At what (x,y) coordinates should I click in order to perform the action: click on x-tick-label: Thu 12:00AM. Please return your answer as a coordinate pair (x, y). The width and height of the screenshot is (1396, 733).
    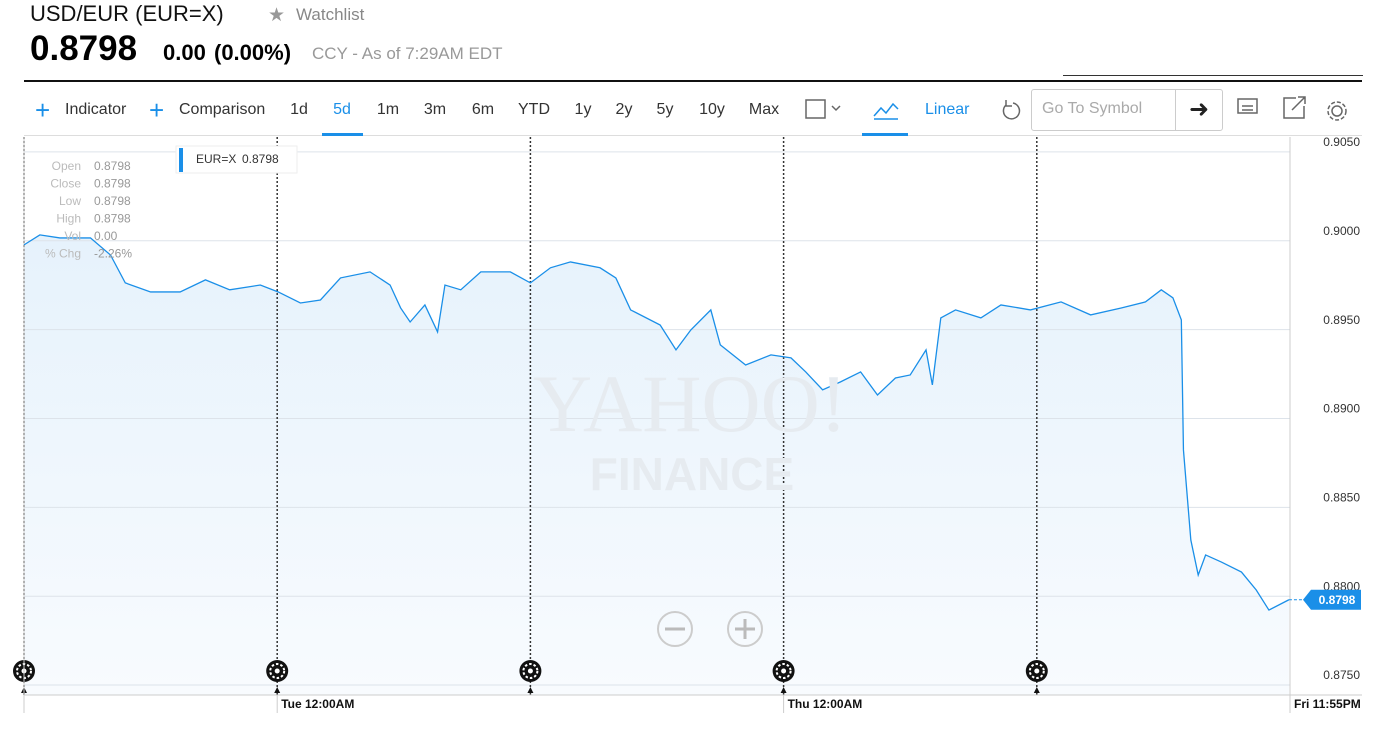
    Looking at the image, I should click on (825, 704).